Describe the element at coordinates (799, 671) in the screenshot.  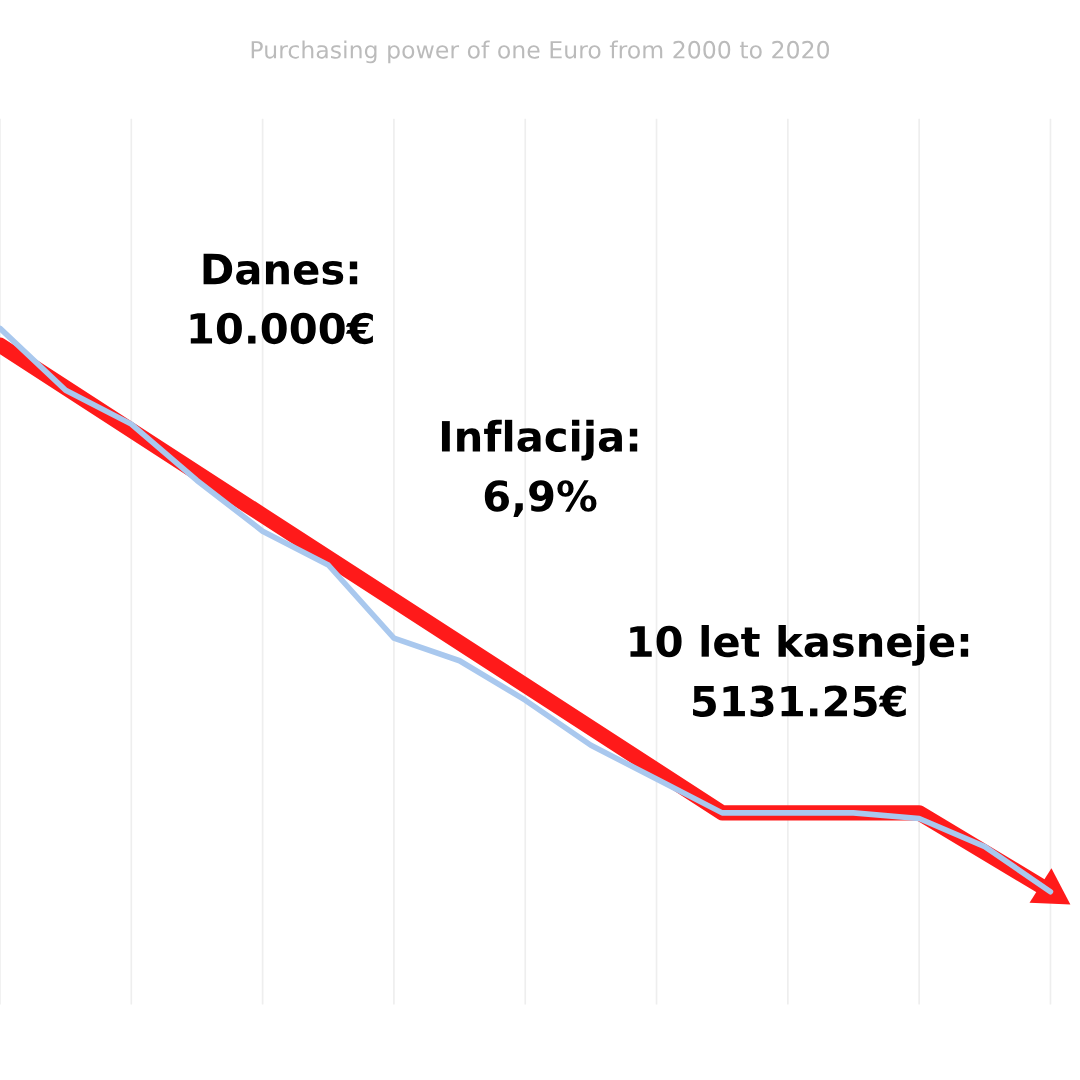
I see `annotation: 10 let kasneje: 5131.25€` at that location.